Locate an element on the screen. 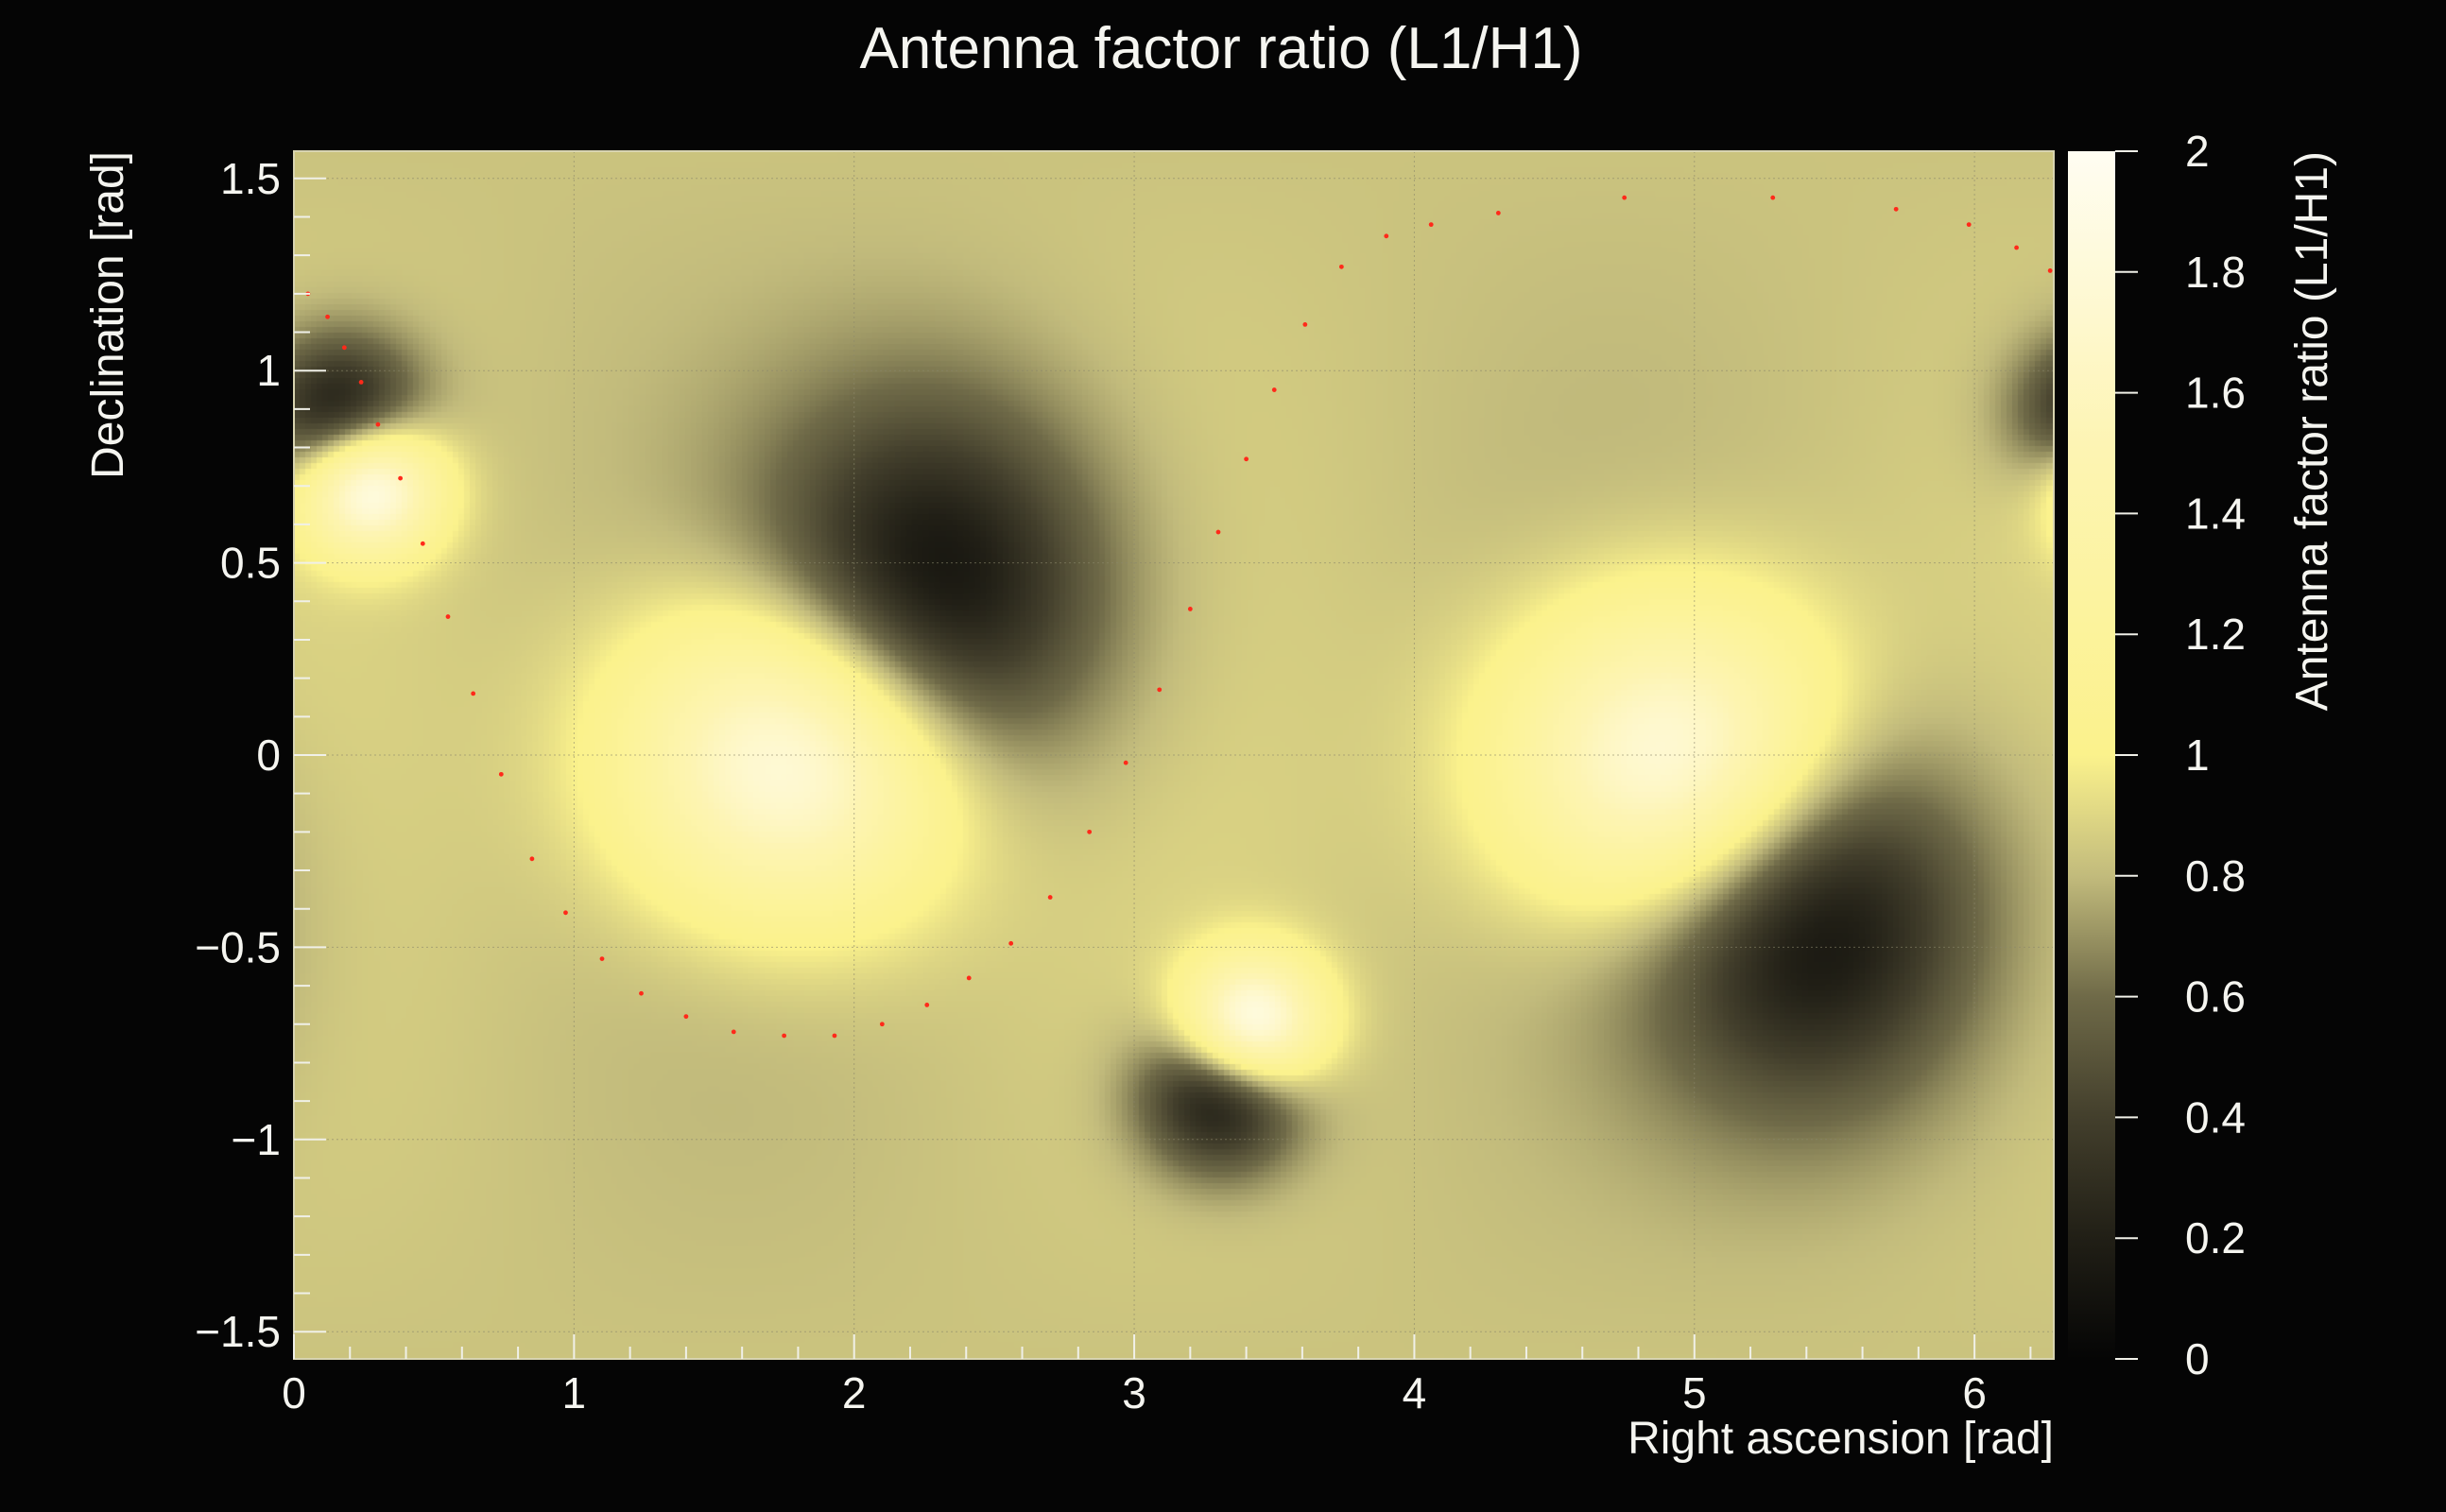 This screenshot has height=1512, width=2446. x-axis: 0 1 2 3 4 5 6 is located at coordinates (1157, 1376).